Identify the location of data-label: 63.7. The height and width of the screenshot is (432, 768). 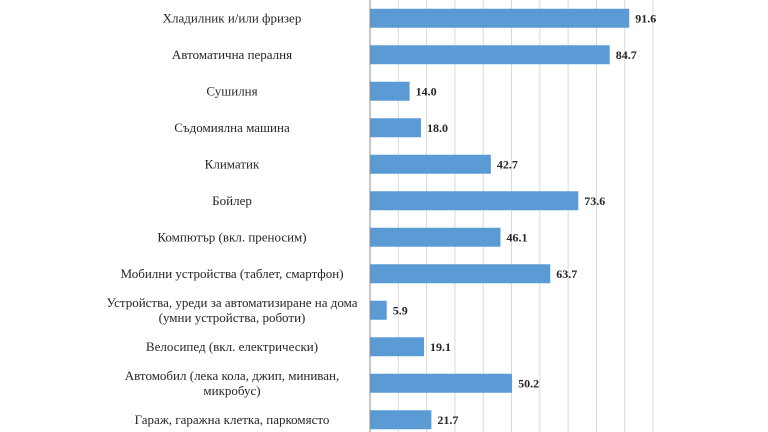
(566, 274).